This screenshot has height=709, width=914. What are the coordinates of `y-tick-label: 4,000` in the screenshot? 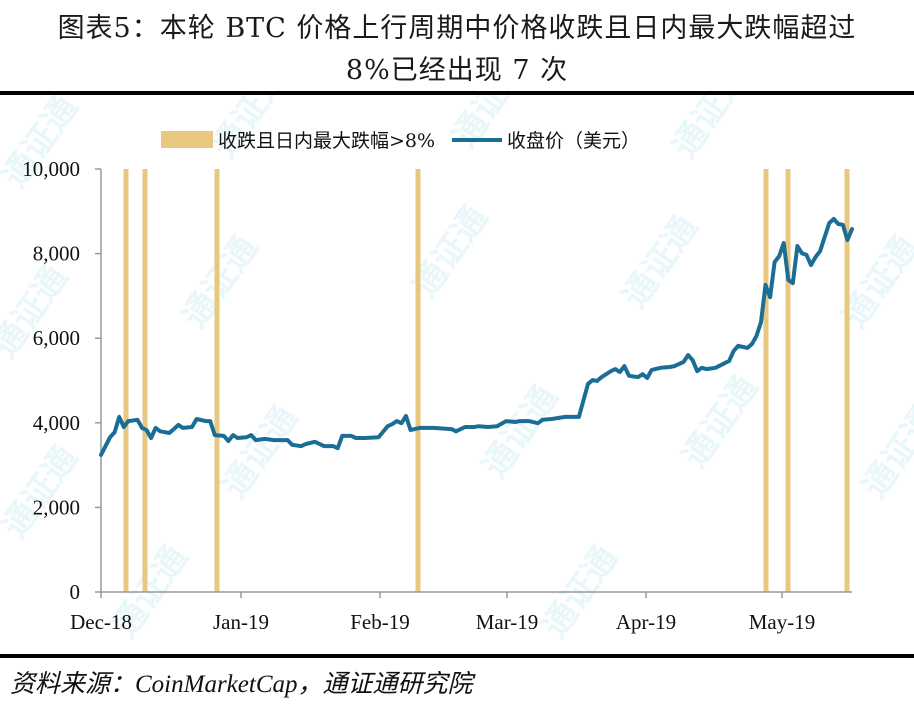 It's located at (56, 423).